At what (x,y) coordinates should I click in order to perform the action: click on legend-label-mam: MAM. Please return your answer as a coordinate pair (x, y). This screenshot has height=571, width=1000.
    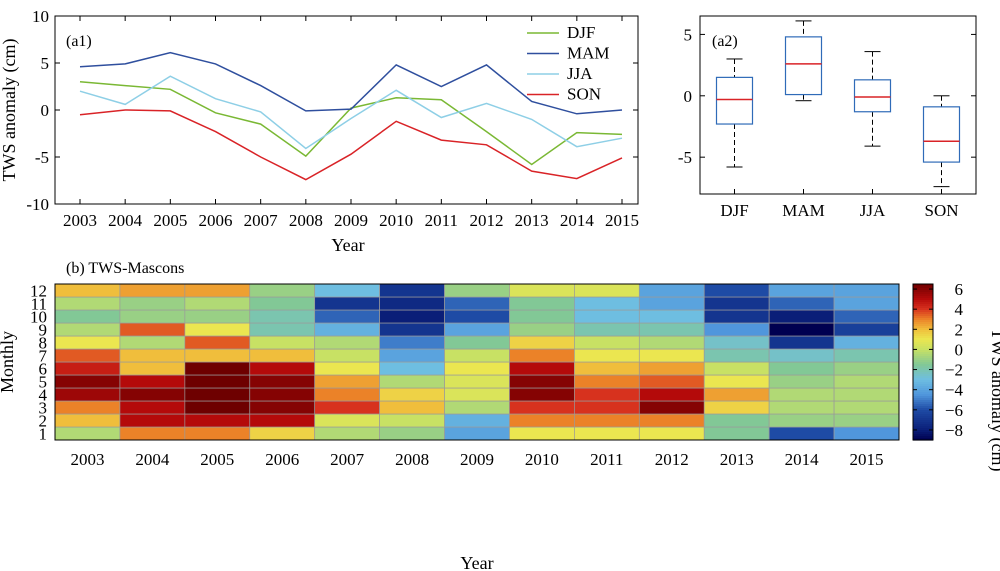
    Looking at the image, I should click on (588, 53).